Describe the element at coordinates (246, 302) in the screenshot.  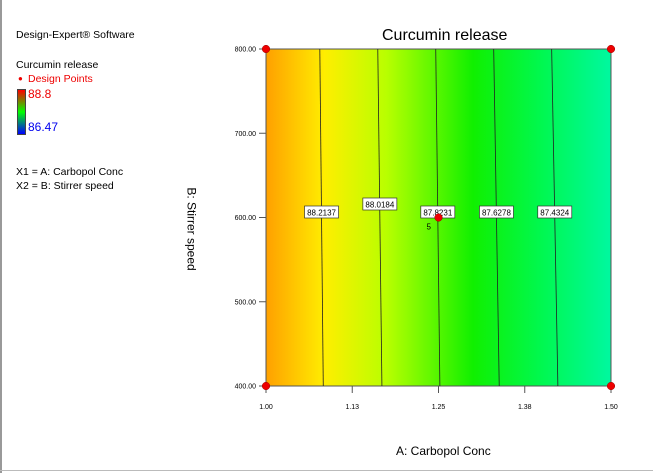
I see `y-tick-label: 500.00` at that location.